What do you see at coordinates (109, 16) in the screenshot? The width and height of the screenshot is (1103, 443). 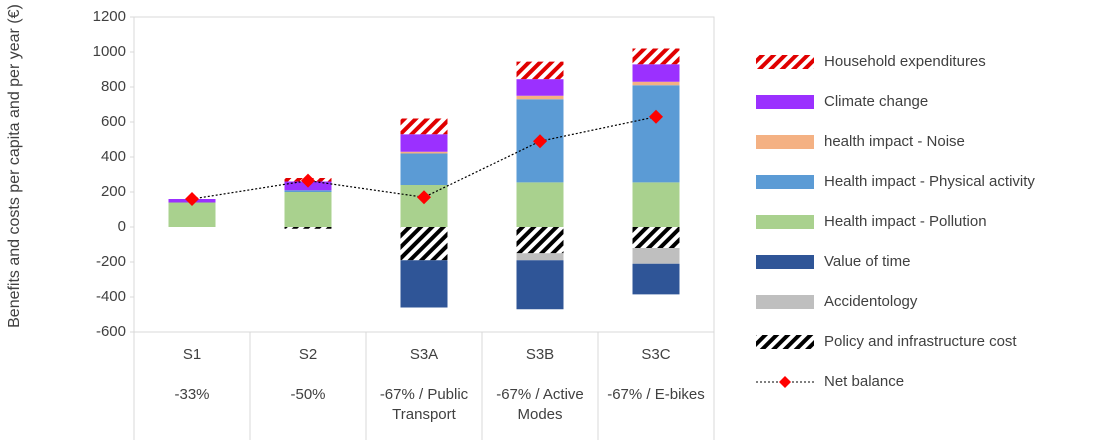 I see `y-tick-label: 1200` at bounding box center [109, 16].